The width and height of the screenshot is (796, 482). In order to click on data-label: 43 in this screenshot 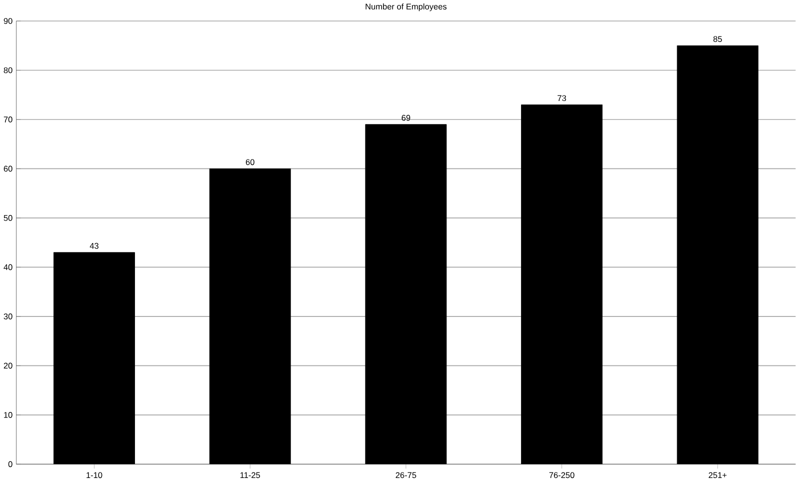, I will do `click(94, 246)`.